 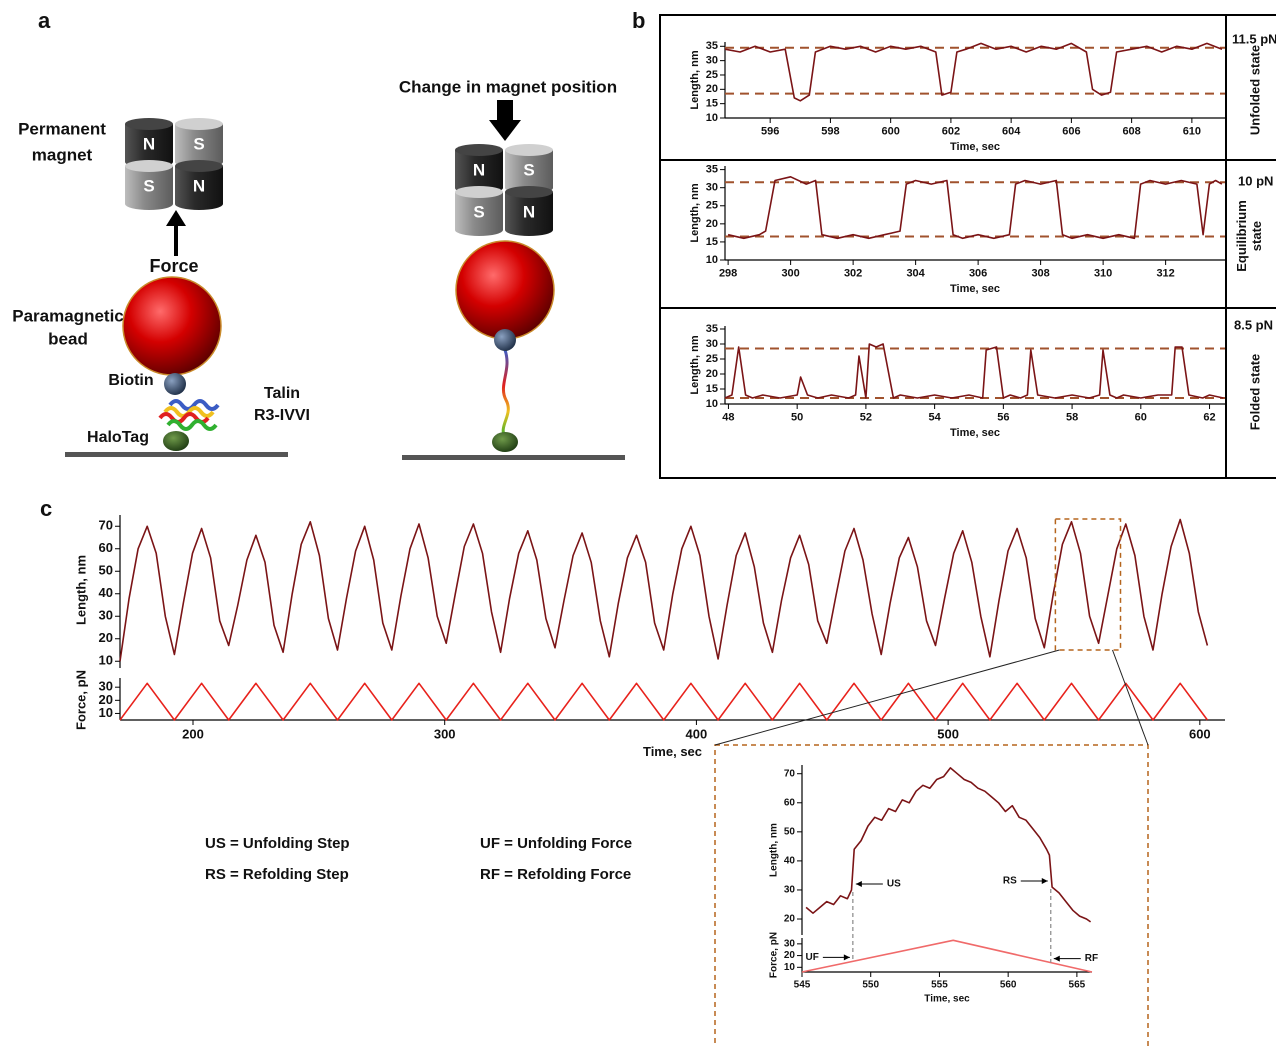 What do you see at coordinates (176, 218) in the screenshot?
I see `force-arrowhead` at bounding box center [176, 218].